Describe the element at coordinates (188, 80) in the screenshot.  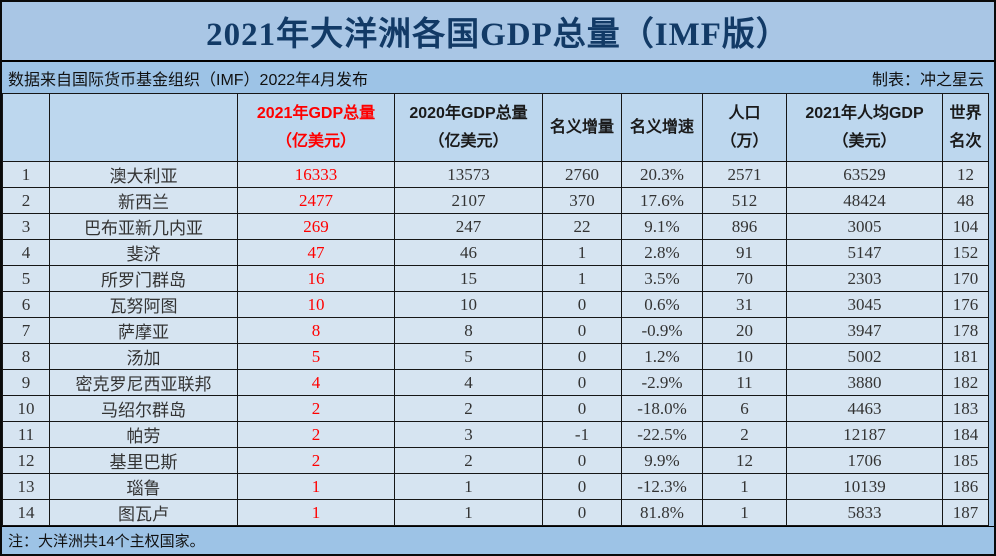
I see `data-source-text: 数据来自国际货币基金组织（IMF）2022年4月发布` at that location.